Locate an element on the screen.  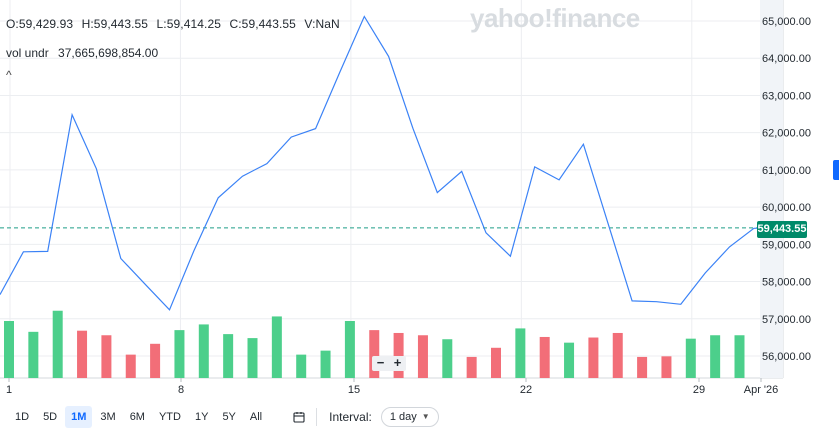
x-tick-label: 22 is located at coordinates (526, 390).